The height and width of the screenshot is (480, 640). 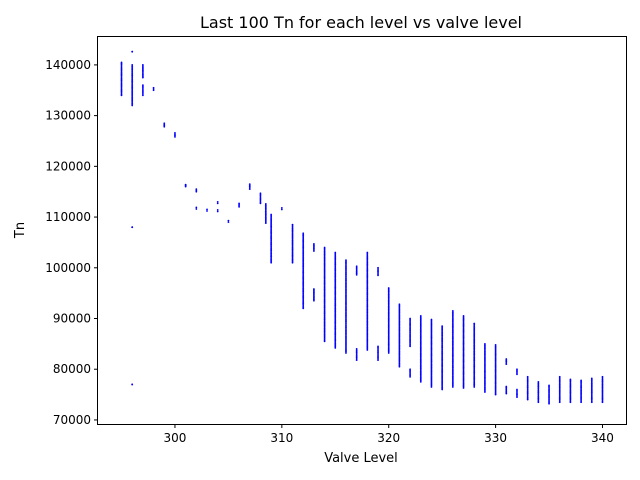 What do you see at coordinates (72, 420) in the screenshot?
I see `y-tick-label: 70000` at bounding box center [72, 420].